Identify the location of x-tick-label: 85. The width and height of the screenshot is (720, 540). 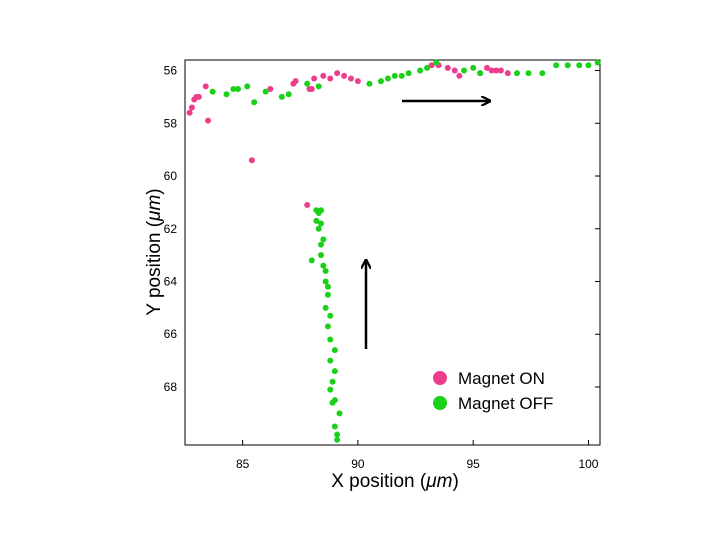
(243, 464).